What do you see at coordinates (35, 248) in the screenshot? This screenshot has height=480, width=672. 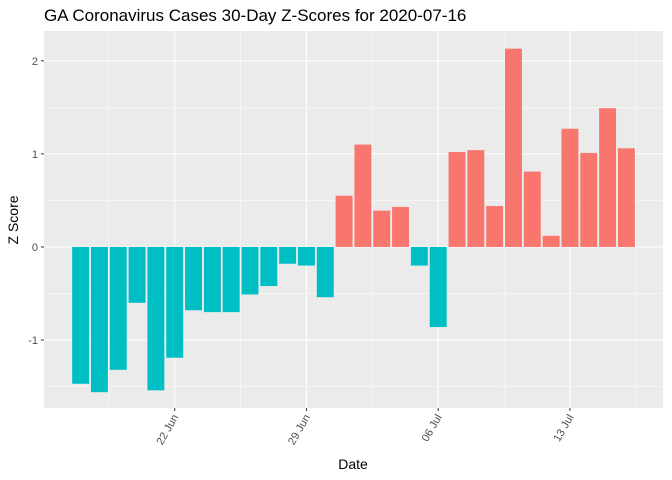 I see `y-tick-label: 0` at bounding box center [35, 248].